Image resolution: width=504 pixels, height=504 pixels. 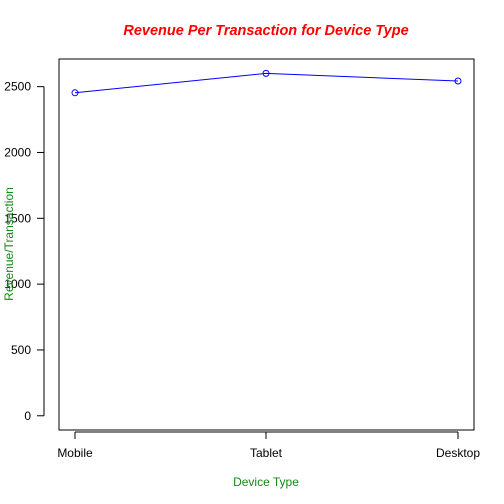 I want to click on y-tick-label: 0, so click(x=27, y=416).